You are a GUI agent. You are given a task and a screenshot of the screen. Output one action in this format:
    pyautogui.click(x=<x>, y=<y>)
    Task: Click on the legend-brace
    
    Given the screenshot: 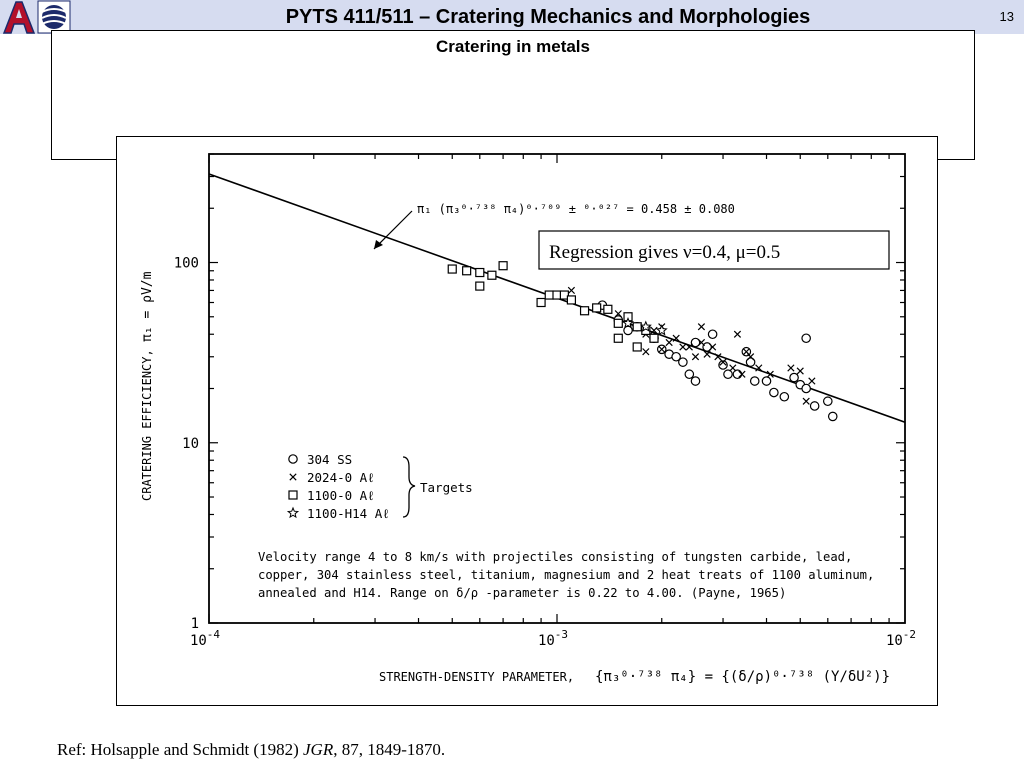 What is the action you would take?
    pyautogui.click(x=409, y=487)
    